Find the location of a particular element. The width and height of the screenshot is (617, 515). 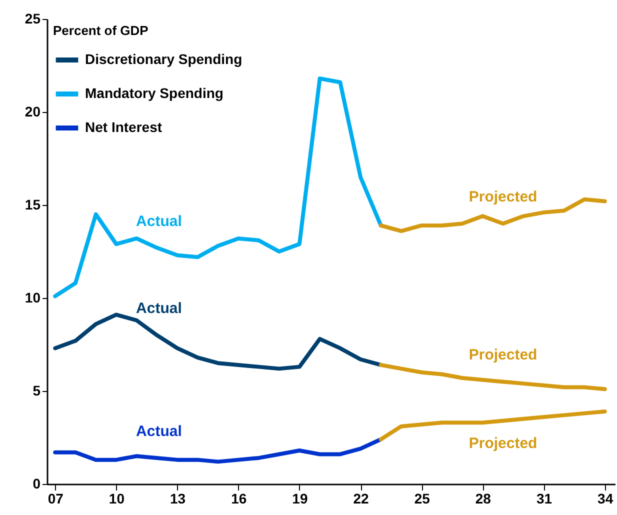

y-tick-label: 0 is located at coordinates (36, 484).